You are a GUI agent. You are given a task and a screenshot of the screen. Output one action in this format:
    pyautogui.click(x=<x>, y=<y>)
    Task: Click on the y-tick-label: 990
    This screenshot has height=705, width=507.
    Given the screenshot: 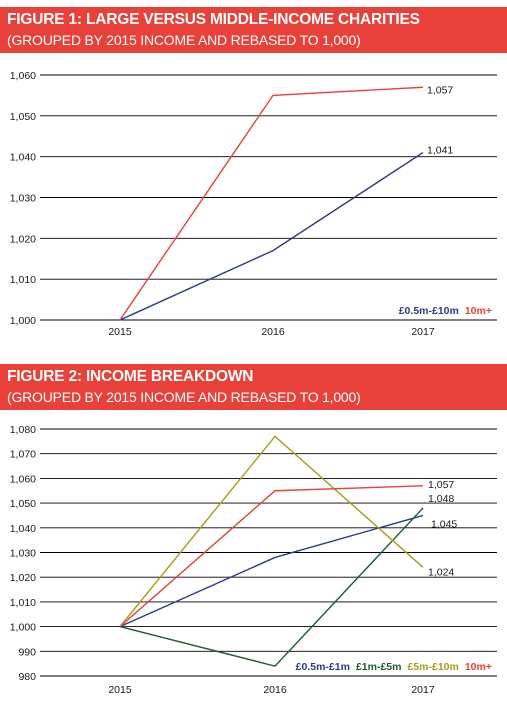 What is the action you would take?
    pyautogui.click(x=27, y=652)
    